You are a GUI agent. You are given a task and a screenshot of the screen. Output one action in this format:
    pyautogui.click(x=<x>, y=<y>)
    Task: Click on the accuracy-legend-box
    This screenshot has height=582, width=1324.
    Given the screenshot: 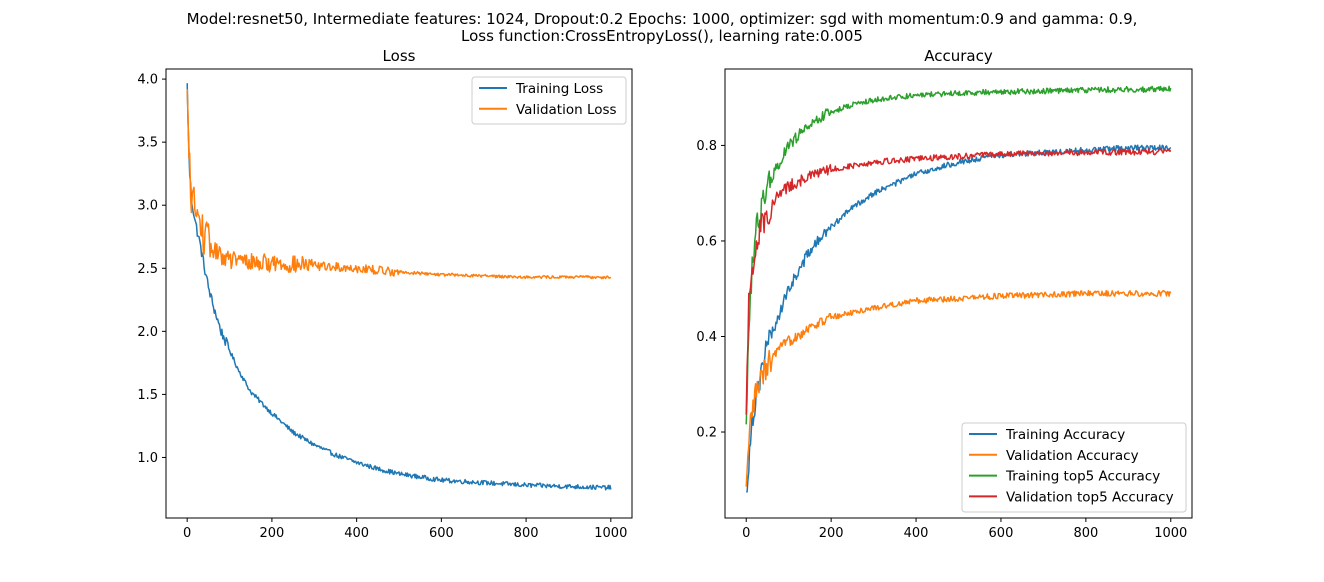 What is the action you would take?
    pyautogui.click(x=1074, y=467)
    